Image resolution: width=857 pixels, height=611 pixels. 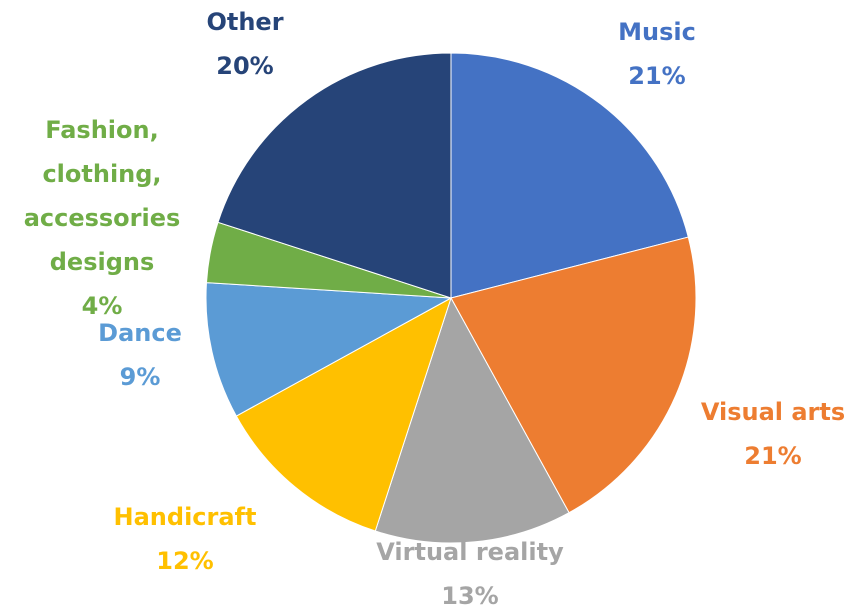 What do you see at coordinates (470, 596) in the screenshot?
I see `value-label: 13%` at bounding box center [470, 596].